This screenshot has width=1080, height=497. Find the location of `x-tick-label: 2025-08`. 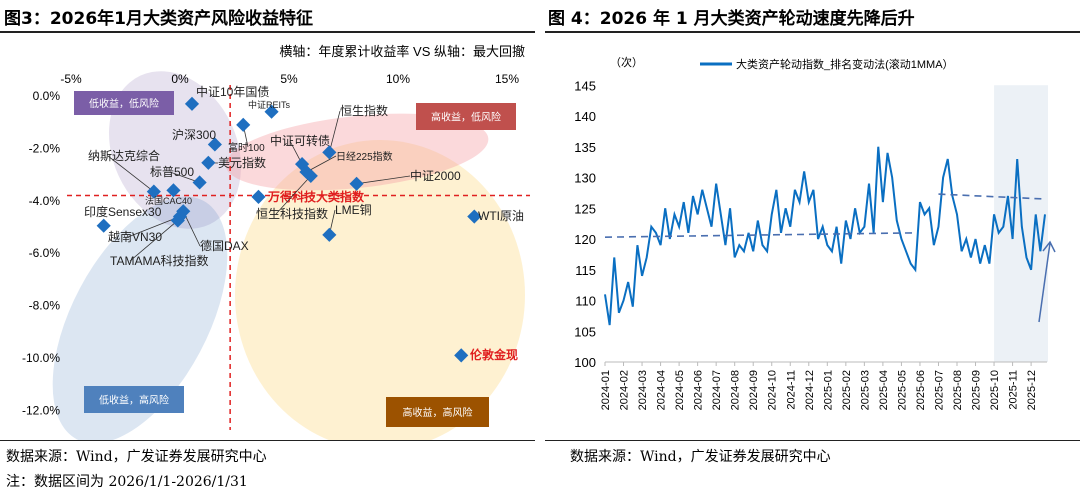

x-tick-label: 2025-08 is located at coordinates (958, 390).